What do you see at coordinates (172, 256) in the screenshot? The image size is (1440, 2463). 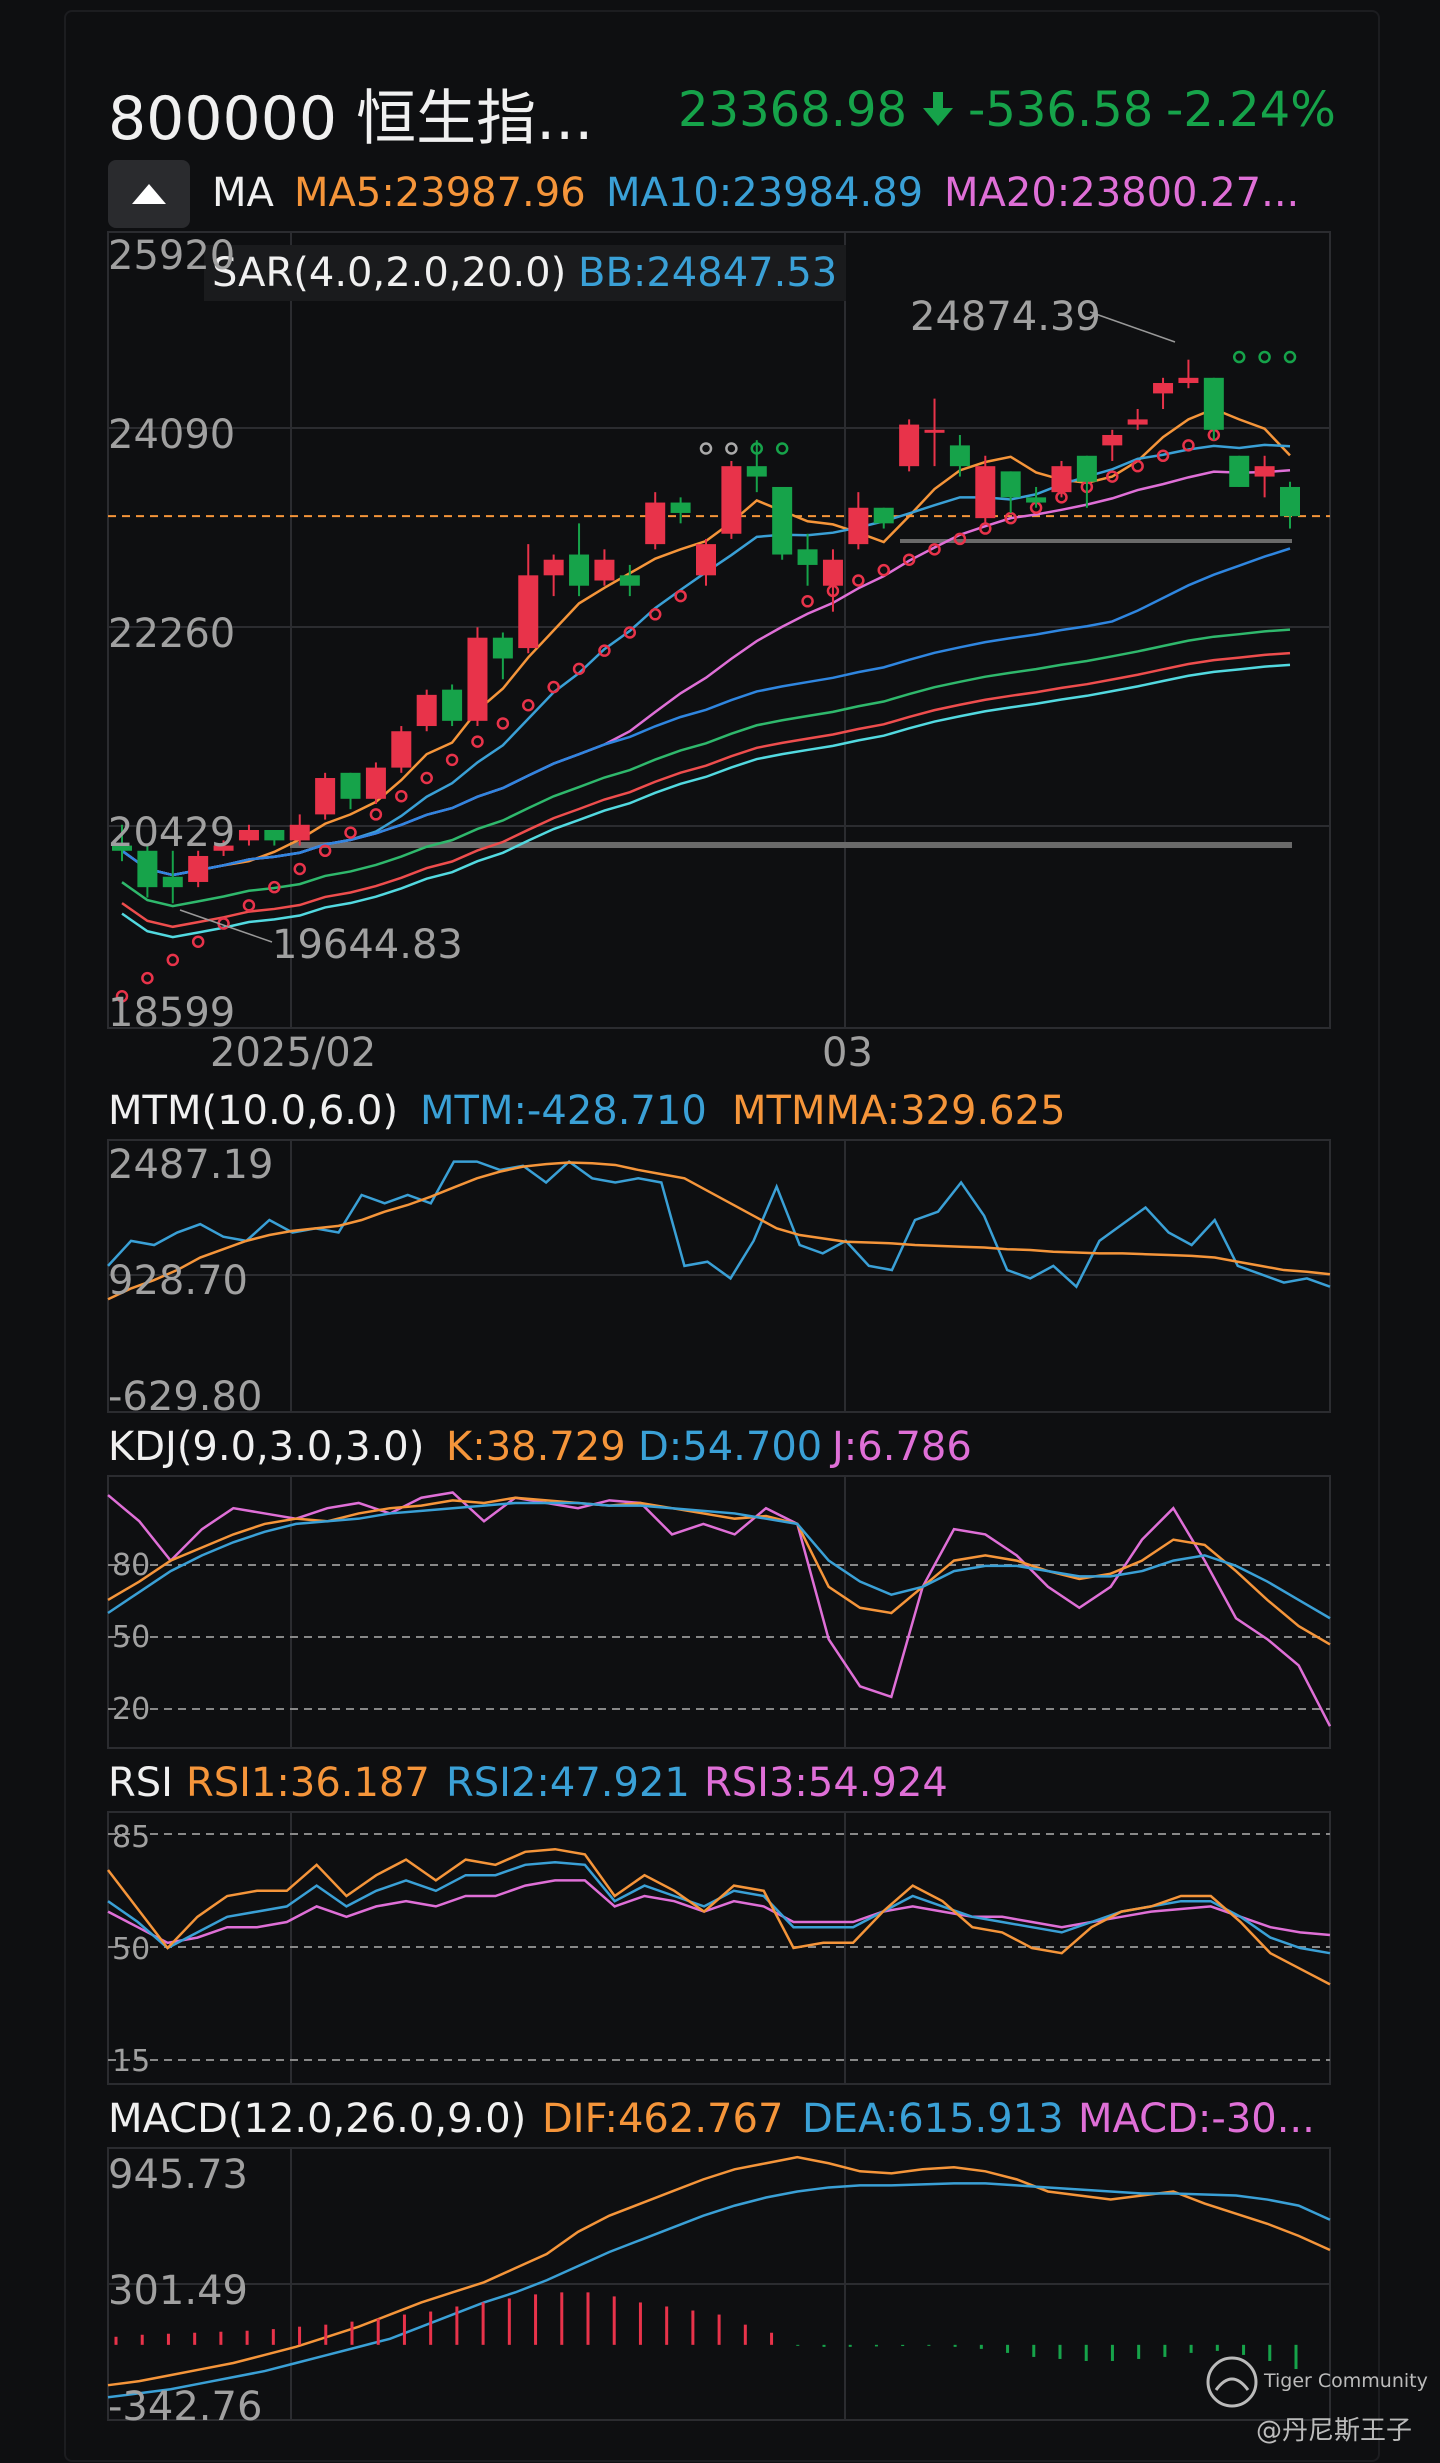 I see `price-tick: 25920` at bounding box center [172, 256].